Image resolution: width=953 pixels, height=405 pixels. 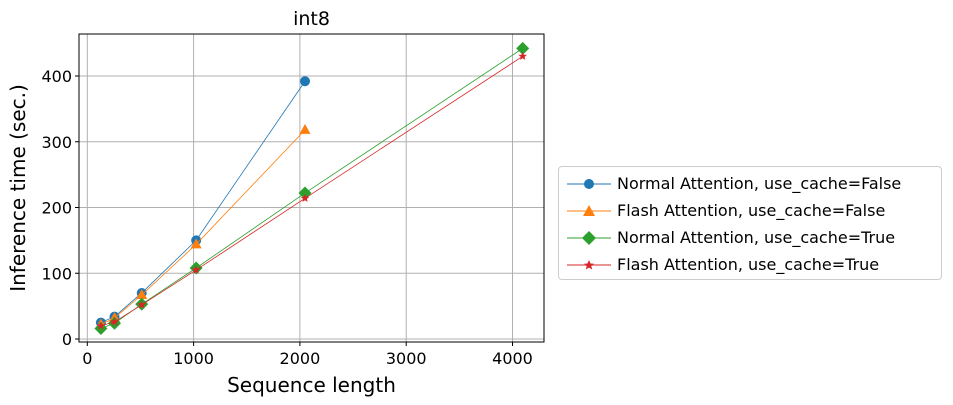 I want to click on x-tick-label: 0, so click(x=87, y=358).